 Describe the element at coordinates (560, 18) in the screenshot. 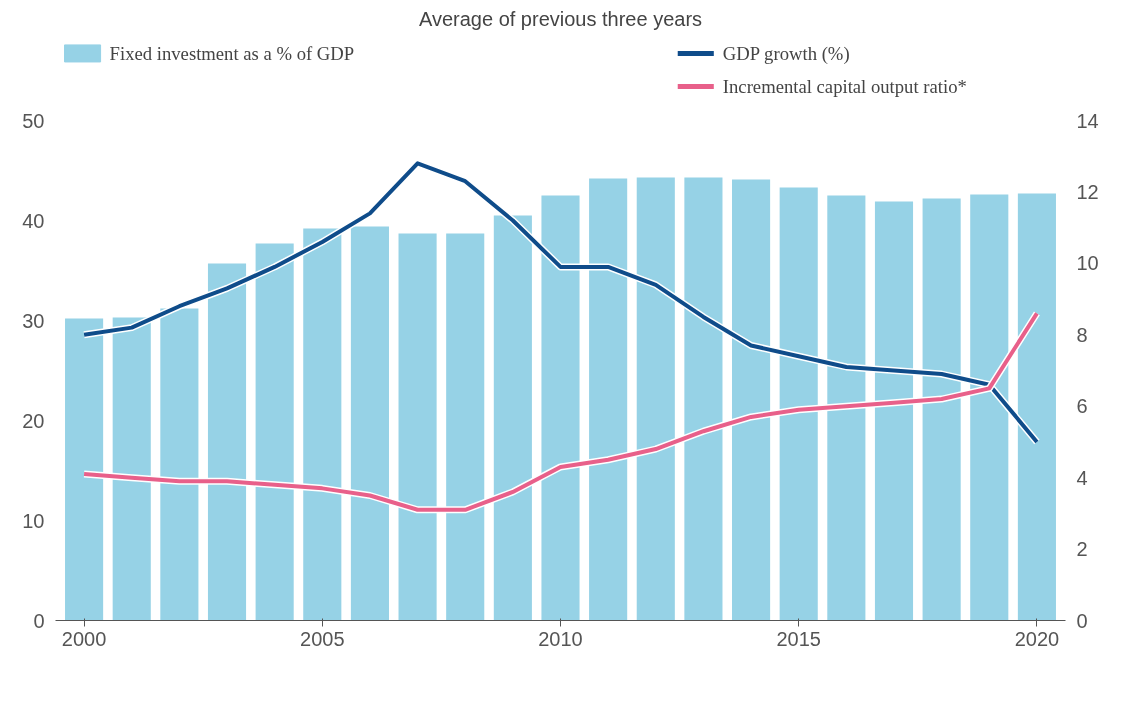

I see `chart-title: Average of previous three years` at that location.